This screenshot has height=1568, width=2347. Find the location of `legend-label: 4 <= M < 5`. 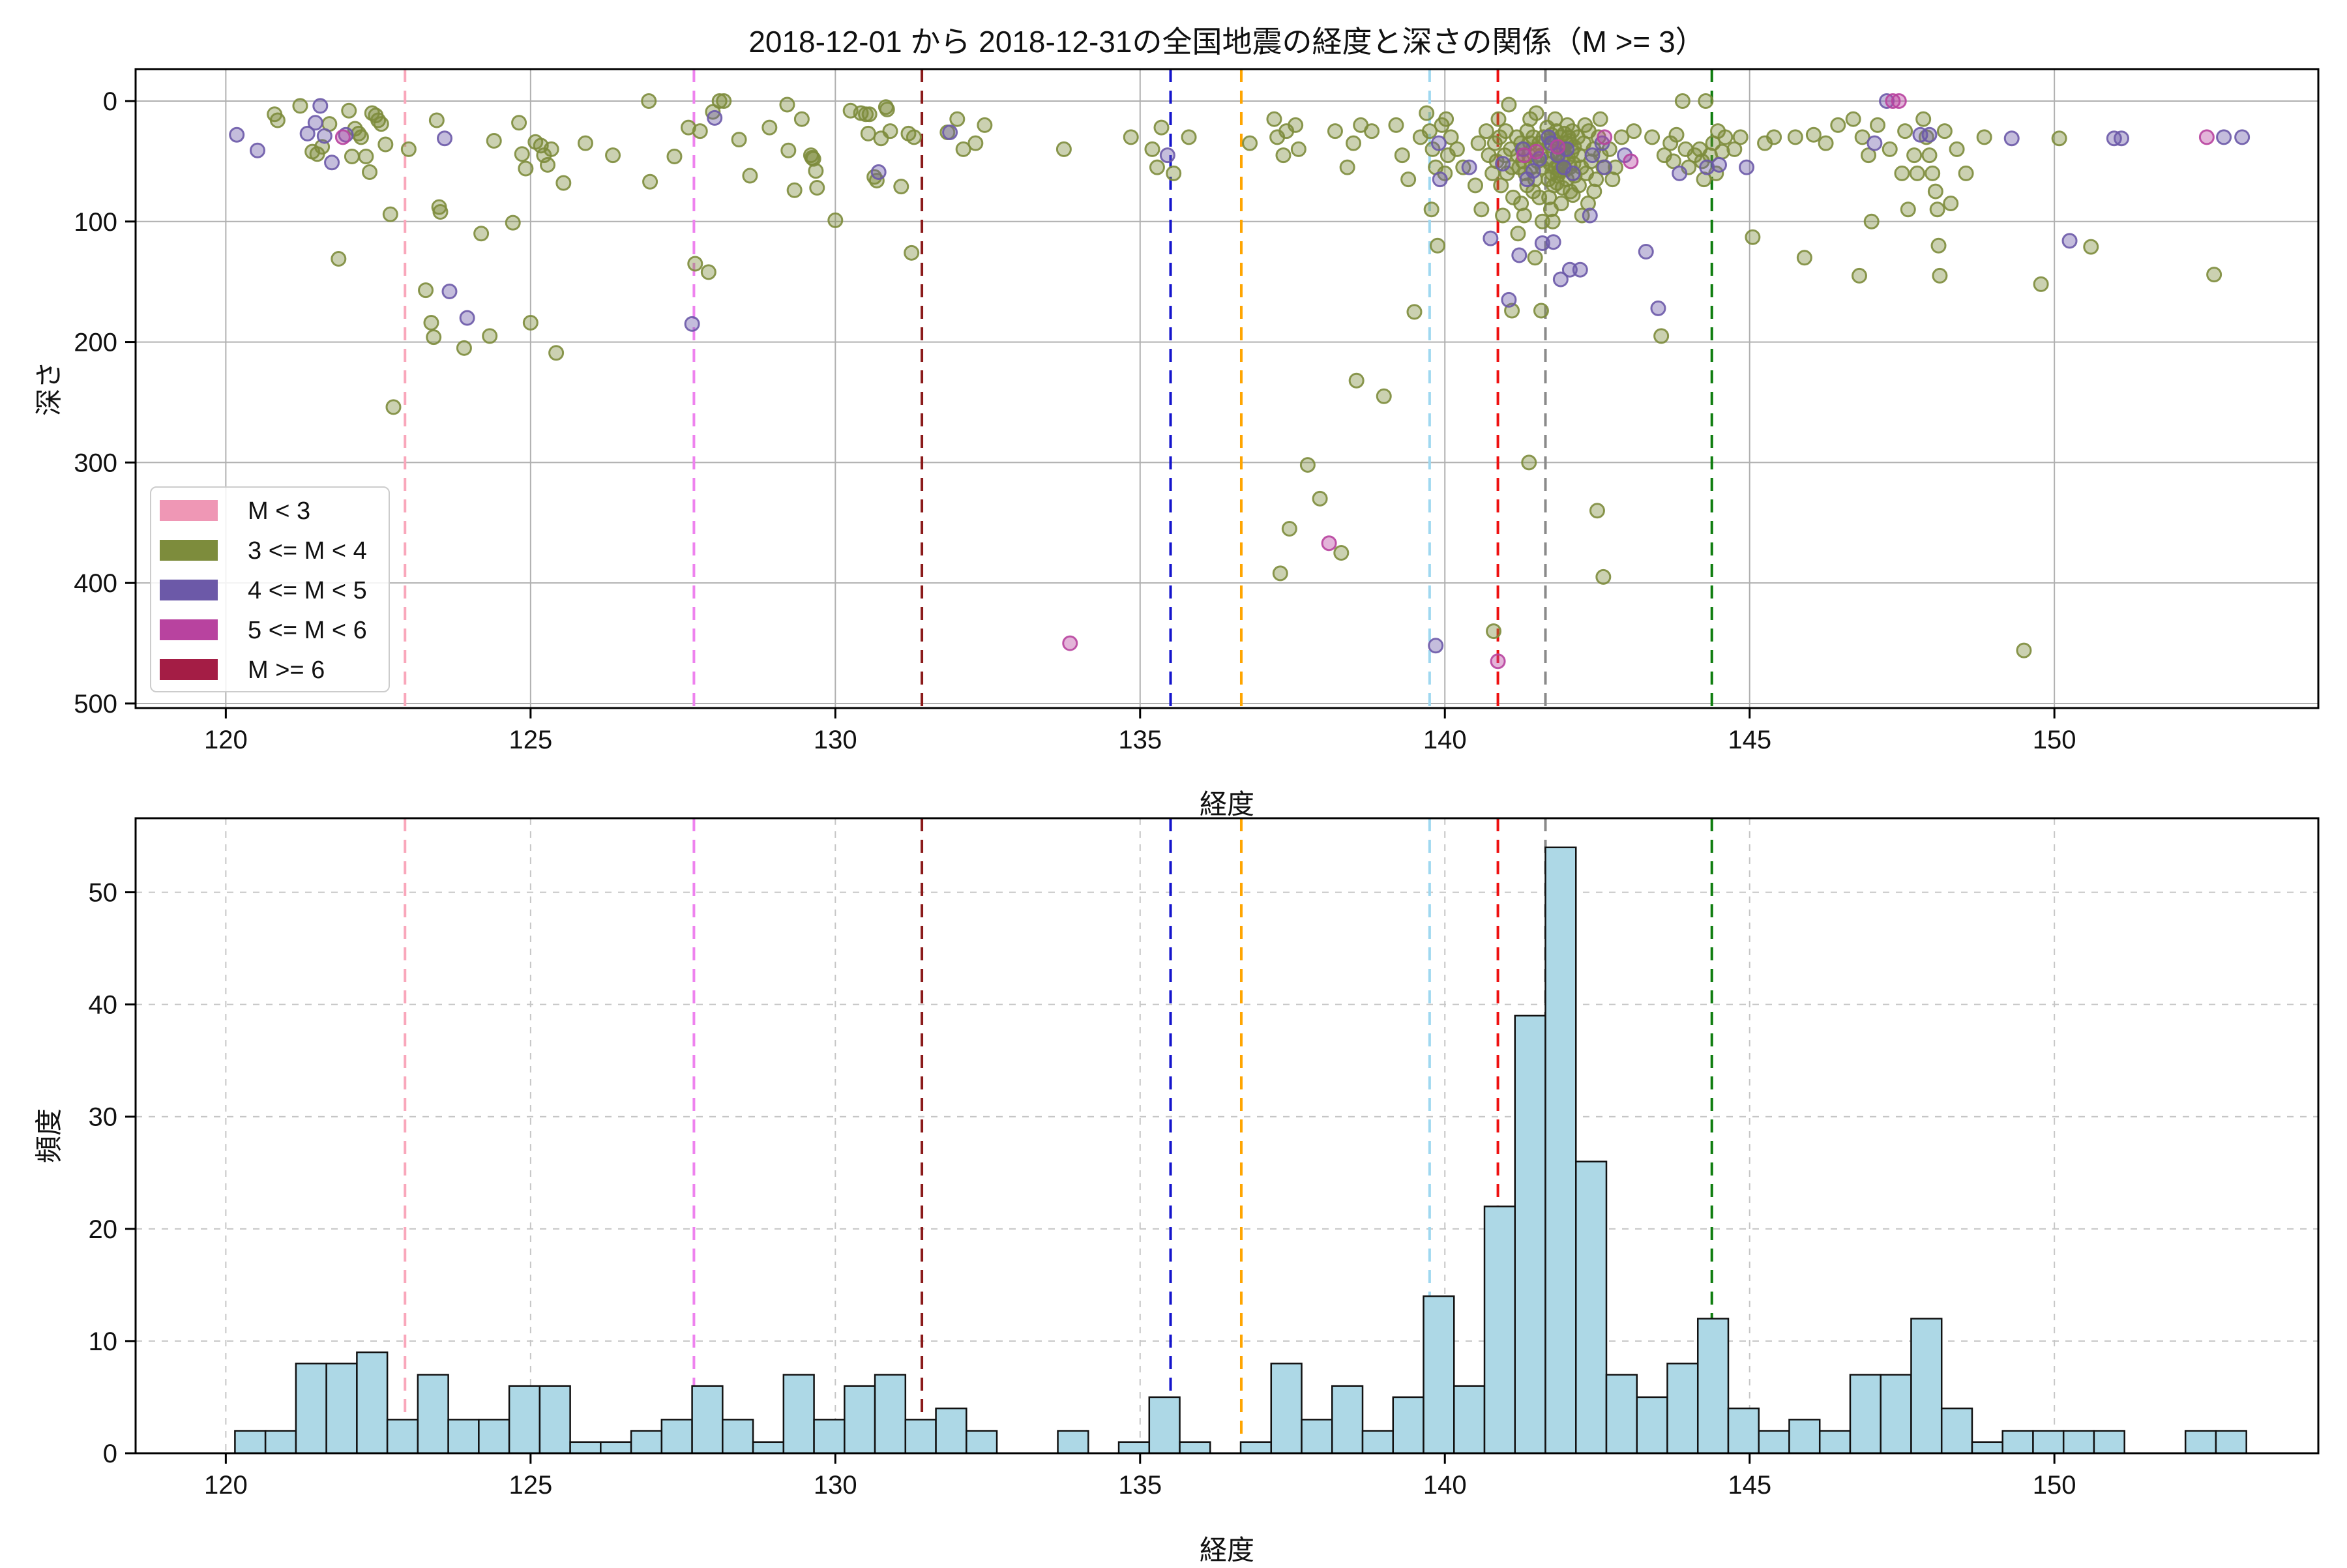

legend-label: 4 <= M < 5 is located at coordinates (307, 591).